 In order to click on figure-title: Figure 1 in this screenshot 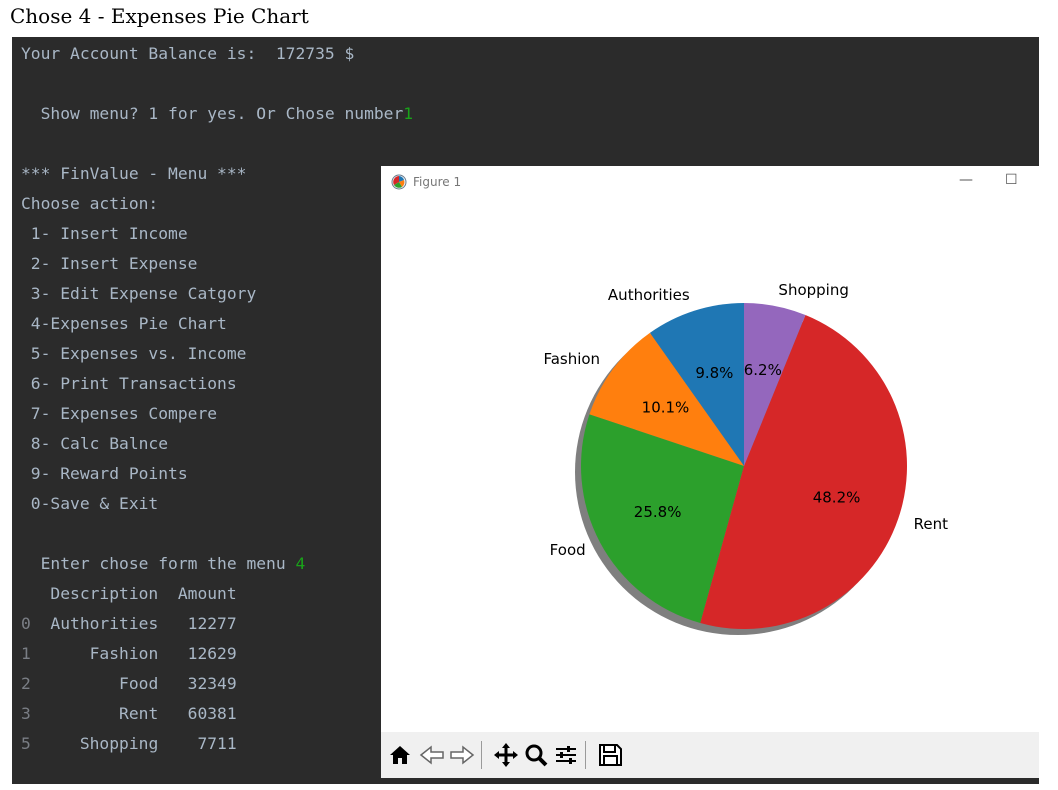, I will do `click(437, 182)`.